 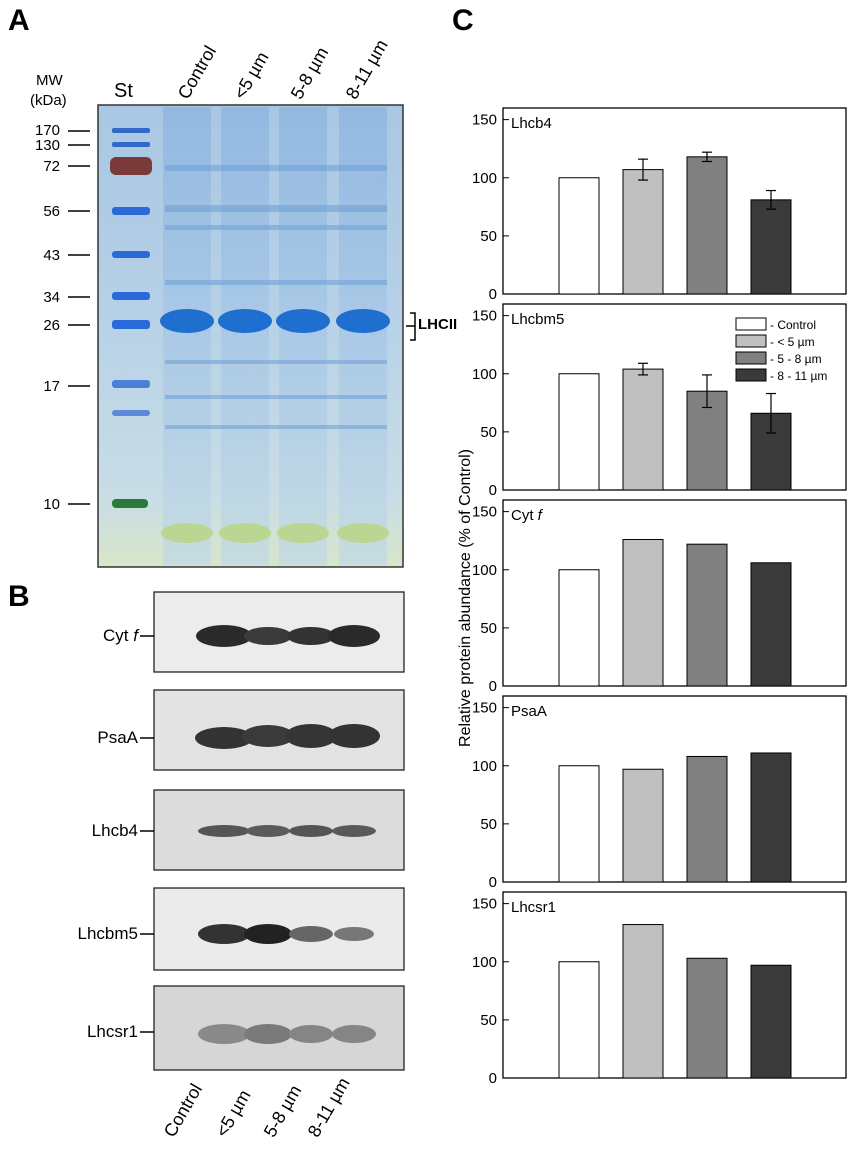 What do you see at coordinates (51, 297) in the screenshot?
I see `mw-marker: 34` at bounding box center [51, 297].